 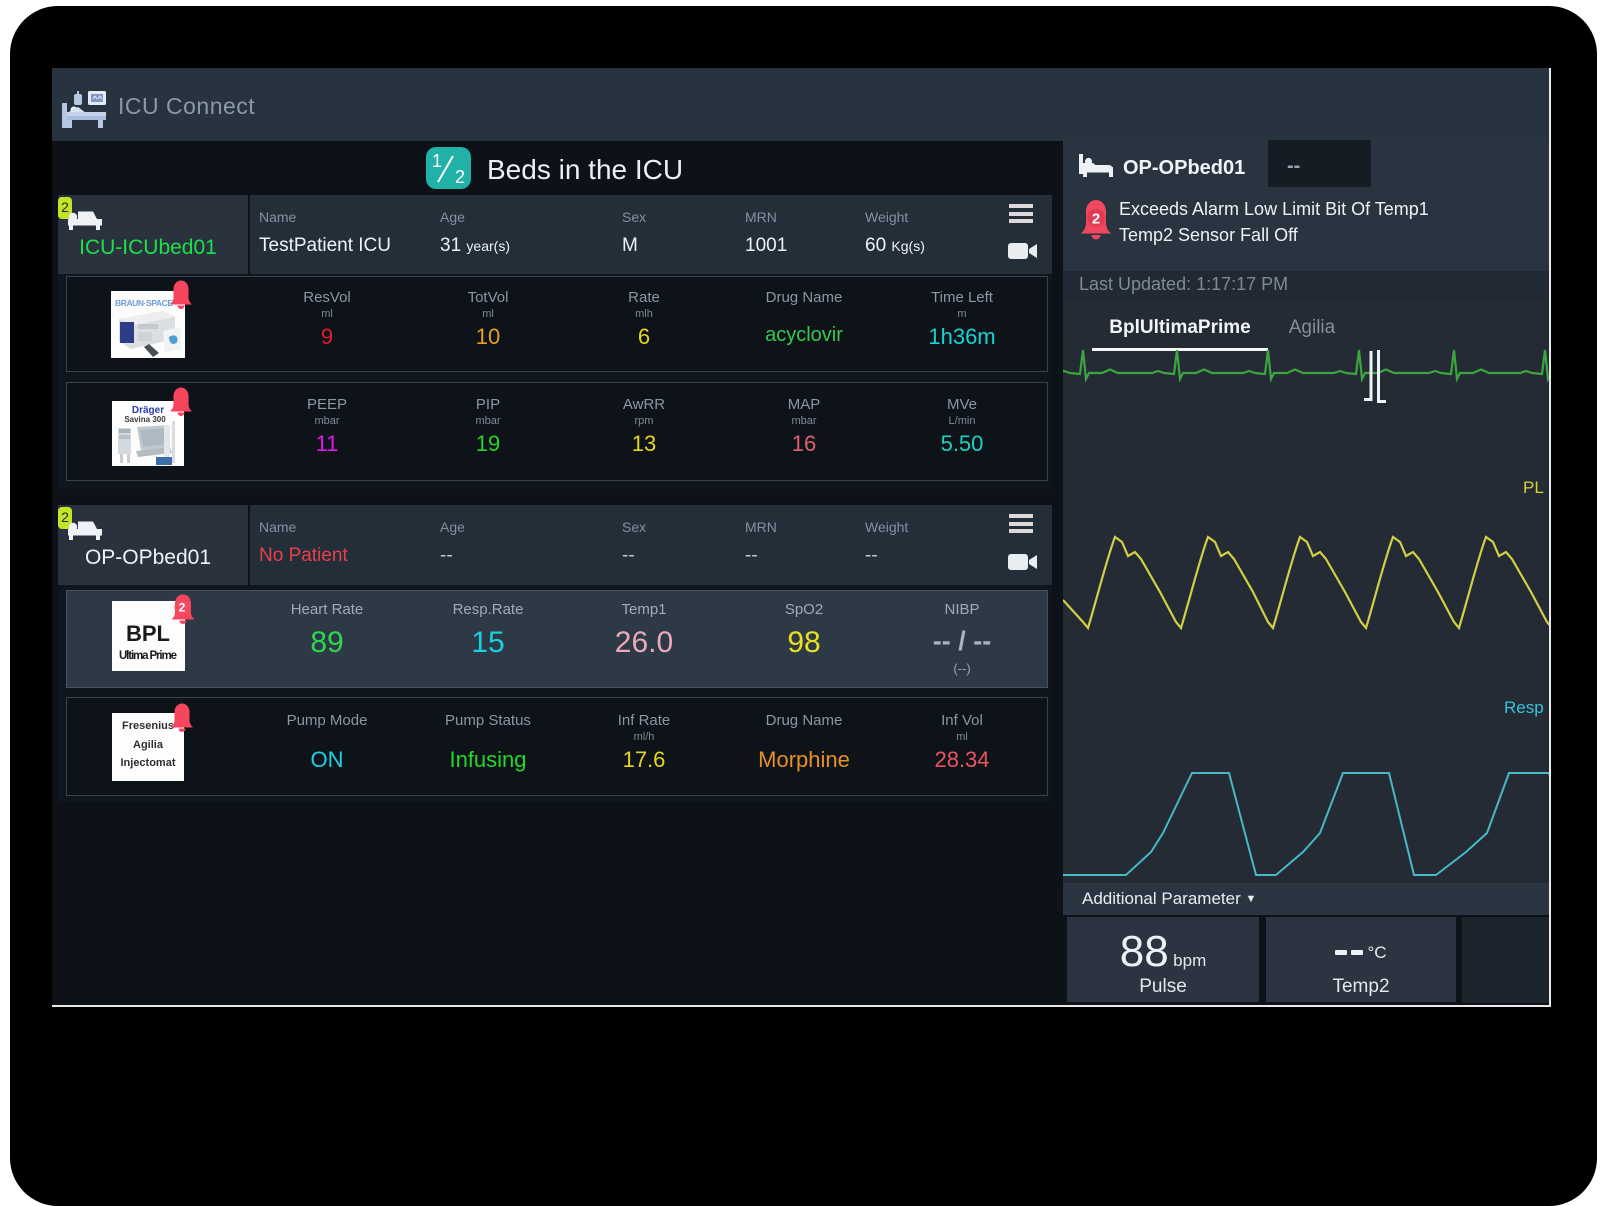 I want to click on svg-text: Savina 300, so click(x=145, y=419).